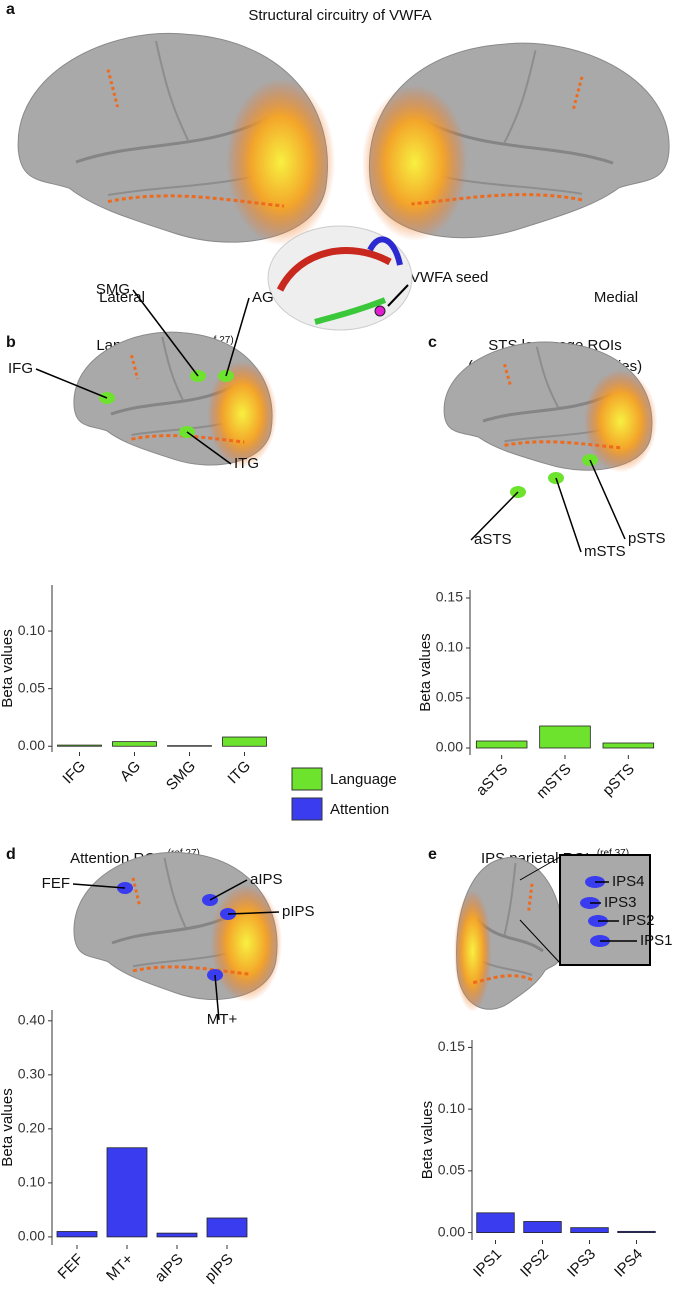  Describe the element at coordinates (628, 881) in the screenshot. I see `roi-label: IPS4` at that location.